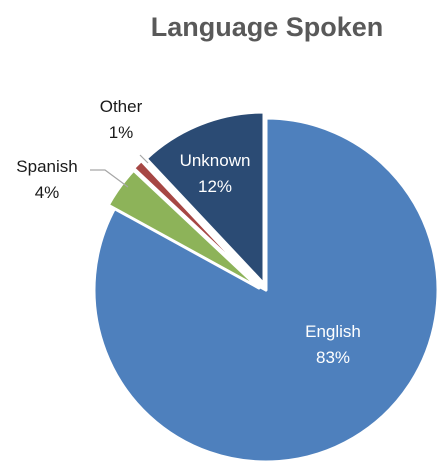 This screenshot has width=439, height=462. Describe the element at coordinates (333, 331) in the screenshot. I see `label-english-name: English` at that location.